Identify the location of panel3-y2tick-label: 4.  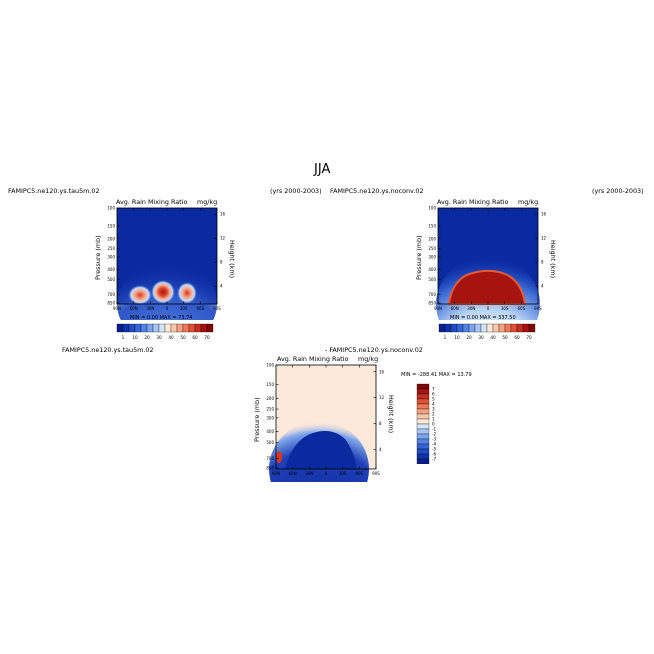
(380, 449).